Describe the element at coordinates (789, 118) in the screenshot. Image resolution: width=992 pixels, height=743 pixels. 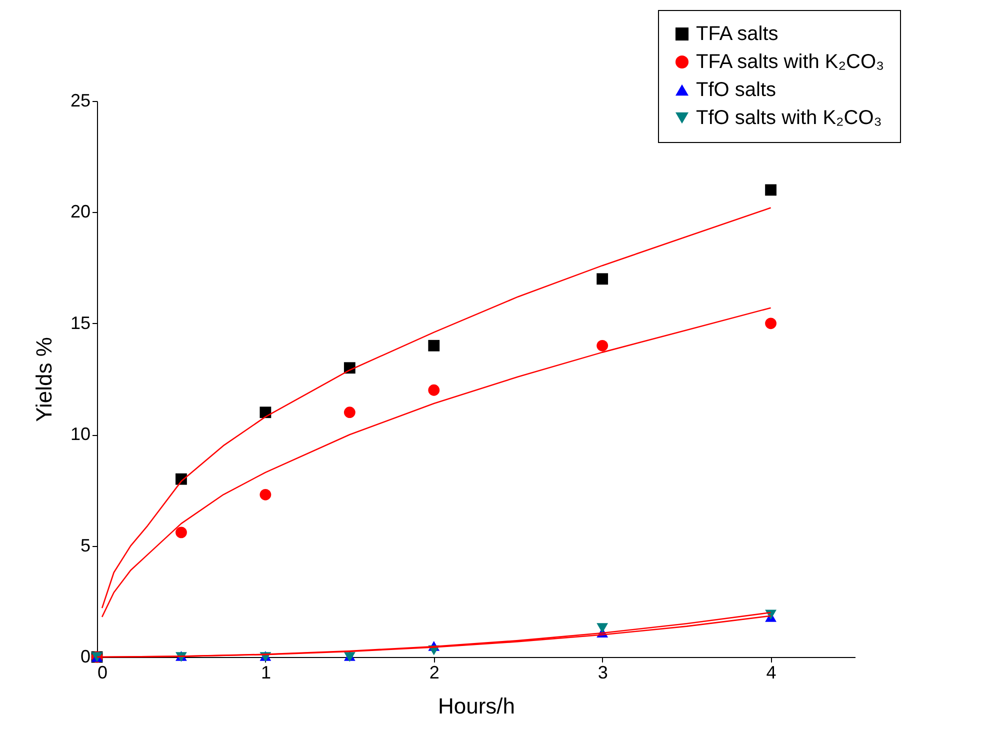
I see `legend-label: TfO salts with K₂CO₃` at that location.